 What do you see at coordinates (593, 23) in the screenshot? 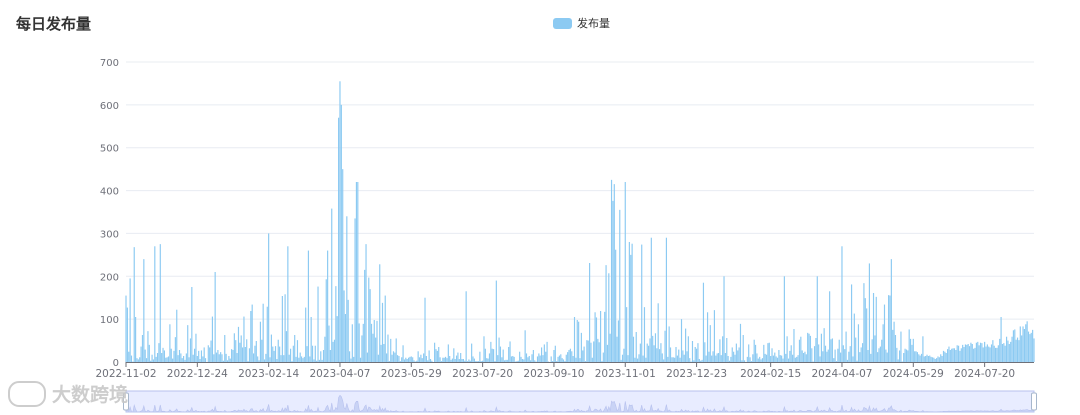
I see `legend-label: 发布量` at bounding box center [593, 23].